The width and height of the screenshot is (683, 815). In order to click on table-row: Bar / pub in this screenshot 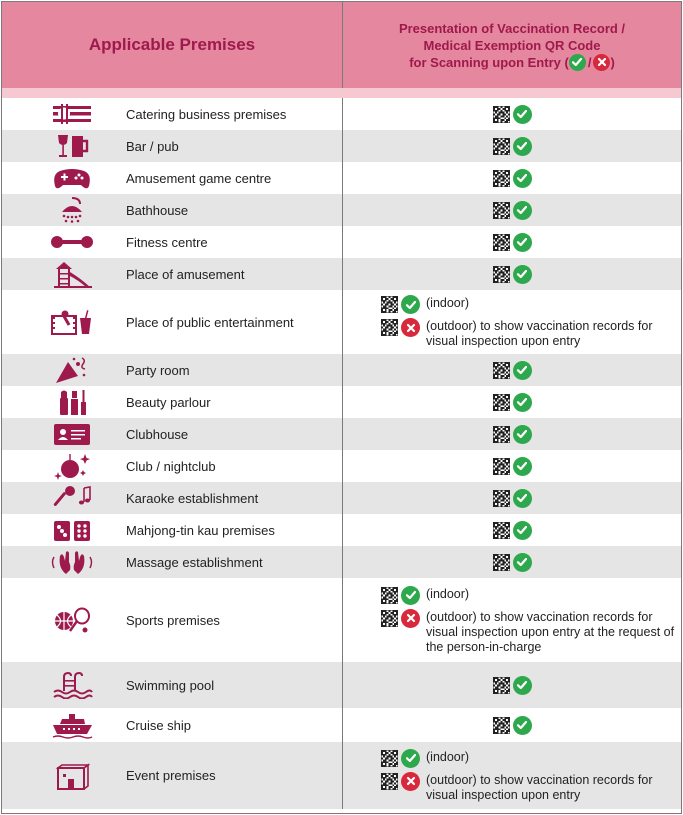, I will do `click(341, 146)`.